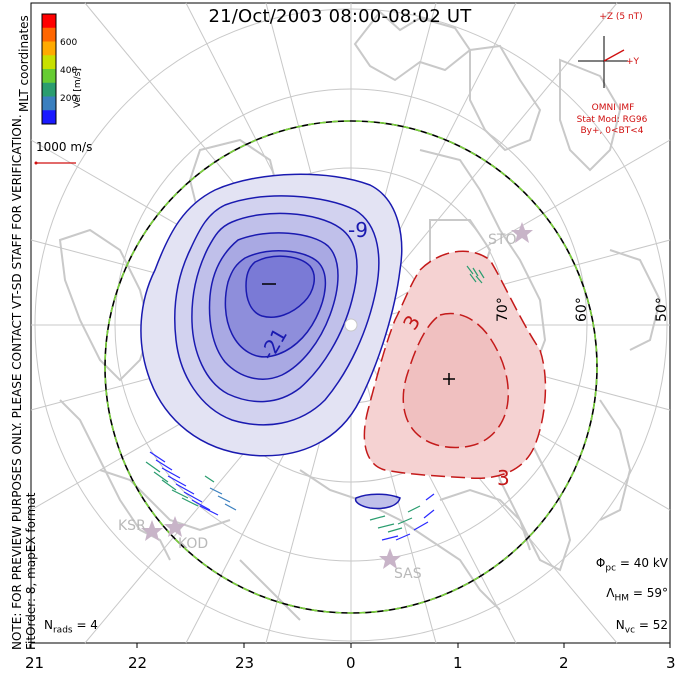  What do you see at coordinates (582, 309) in the screenshot?
I see `latitude-label-60: 60°` at bounding box center [582, 309].